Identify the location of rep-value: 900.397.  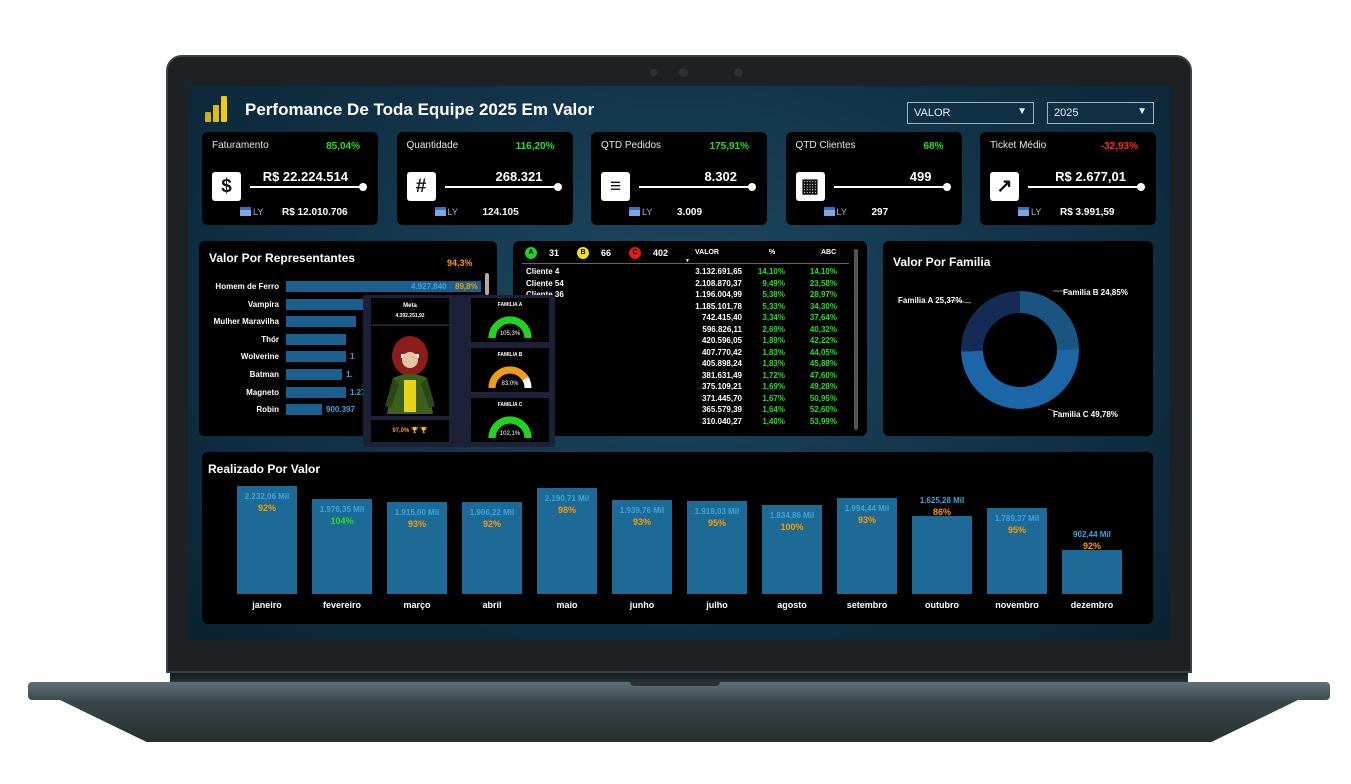
(340, 410).